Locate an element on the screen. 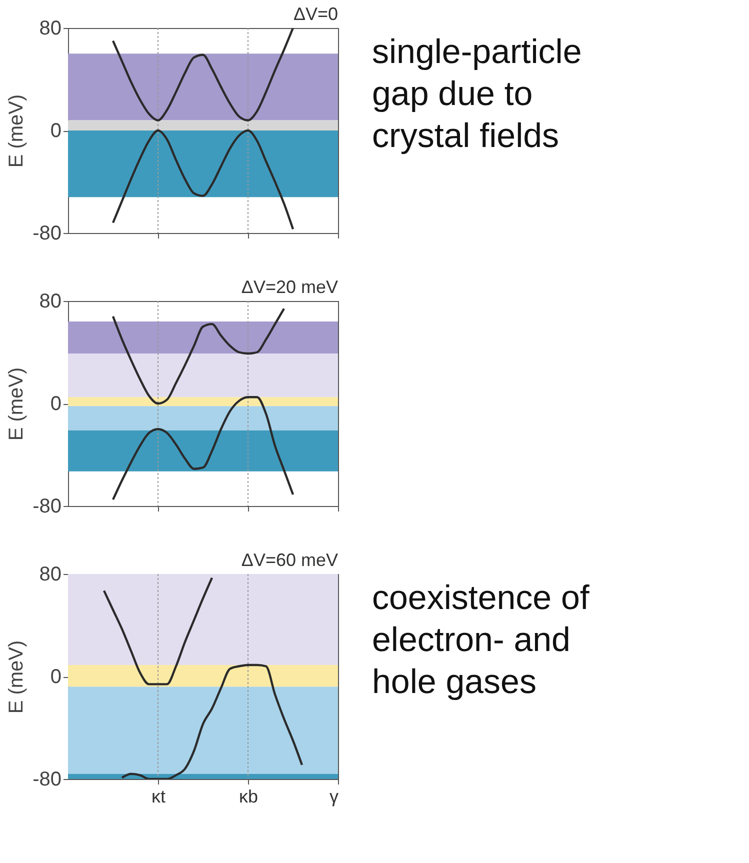 This screenshot has height=863, width=749. x-tick-label: γ is located at coordinates (334, 796).